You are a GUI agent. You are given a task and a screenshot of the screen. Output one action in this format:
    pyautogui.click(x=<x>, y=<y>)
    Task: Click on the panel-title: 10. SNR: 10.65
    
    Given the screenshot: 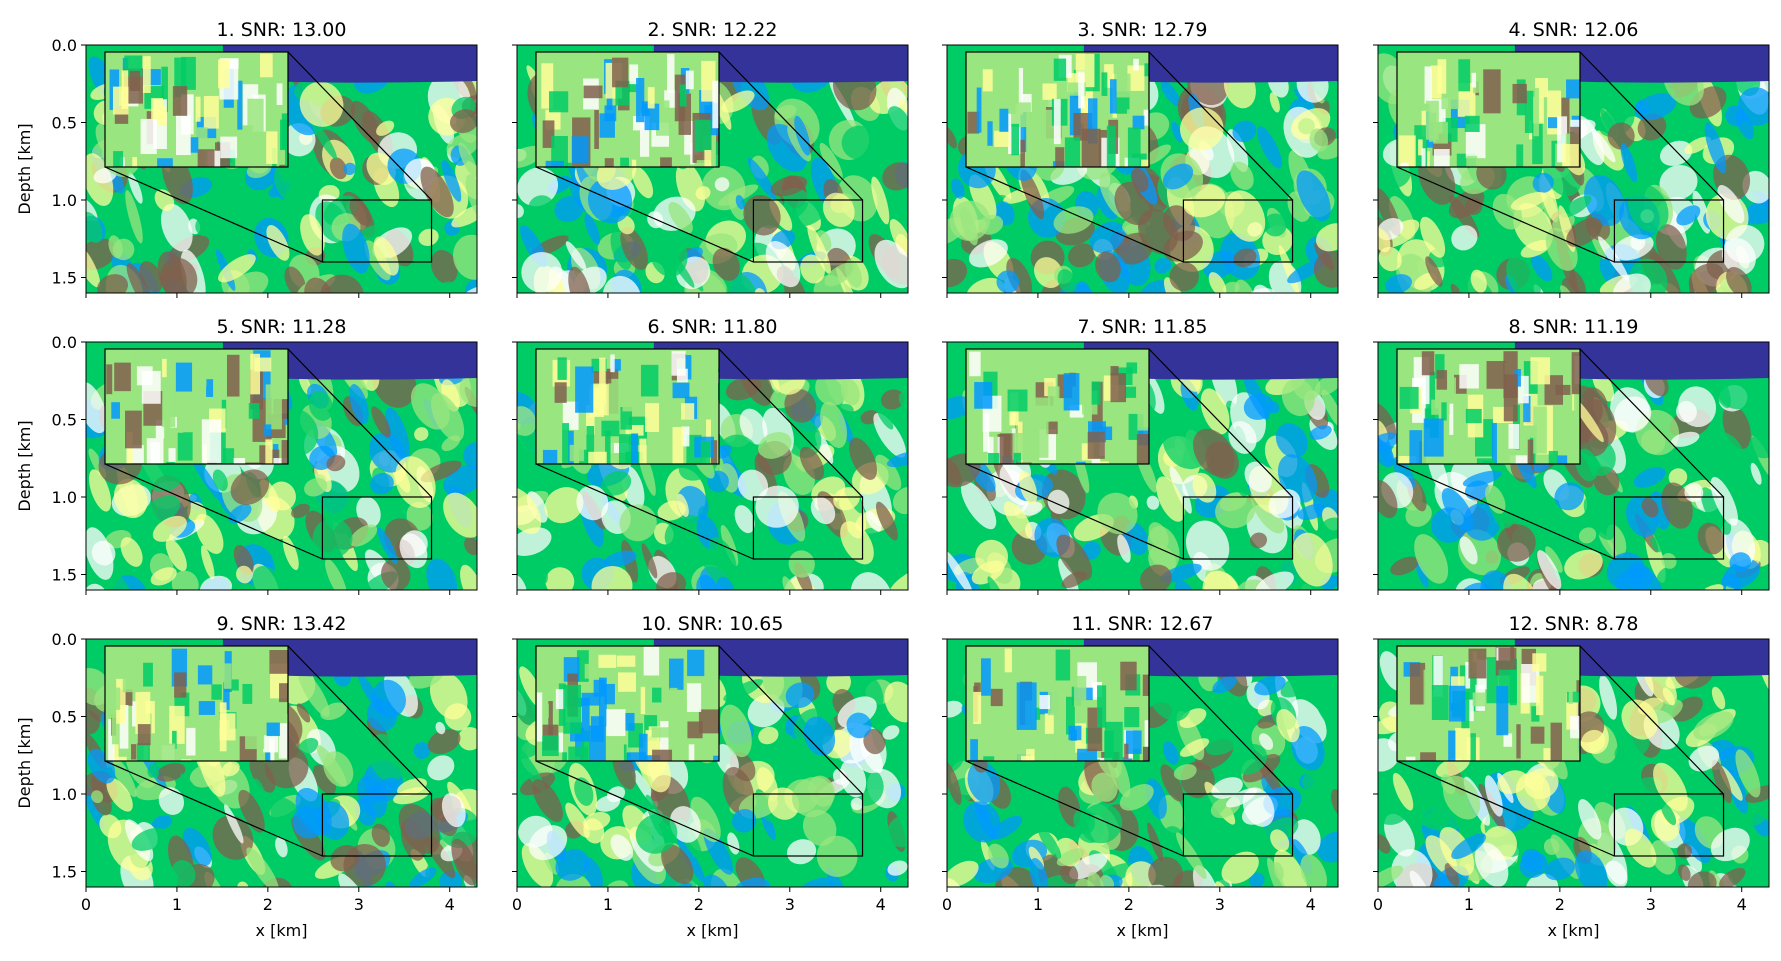 What is the action you would take?
    pyautogui.click(x=713, y=624)
    